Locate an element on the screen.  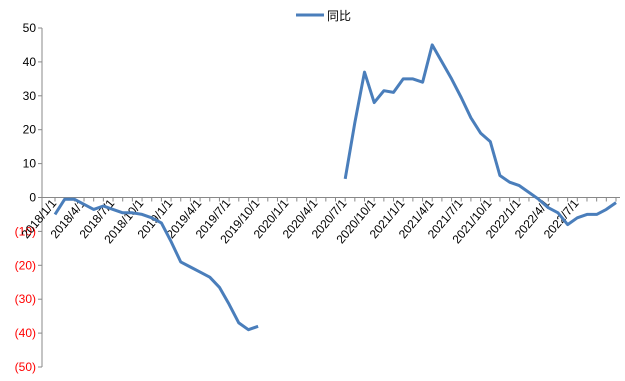
y-tick-label: 40 is located at coordinates (30, 62).